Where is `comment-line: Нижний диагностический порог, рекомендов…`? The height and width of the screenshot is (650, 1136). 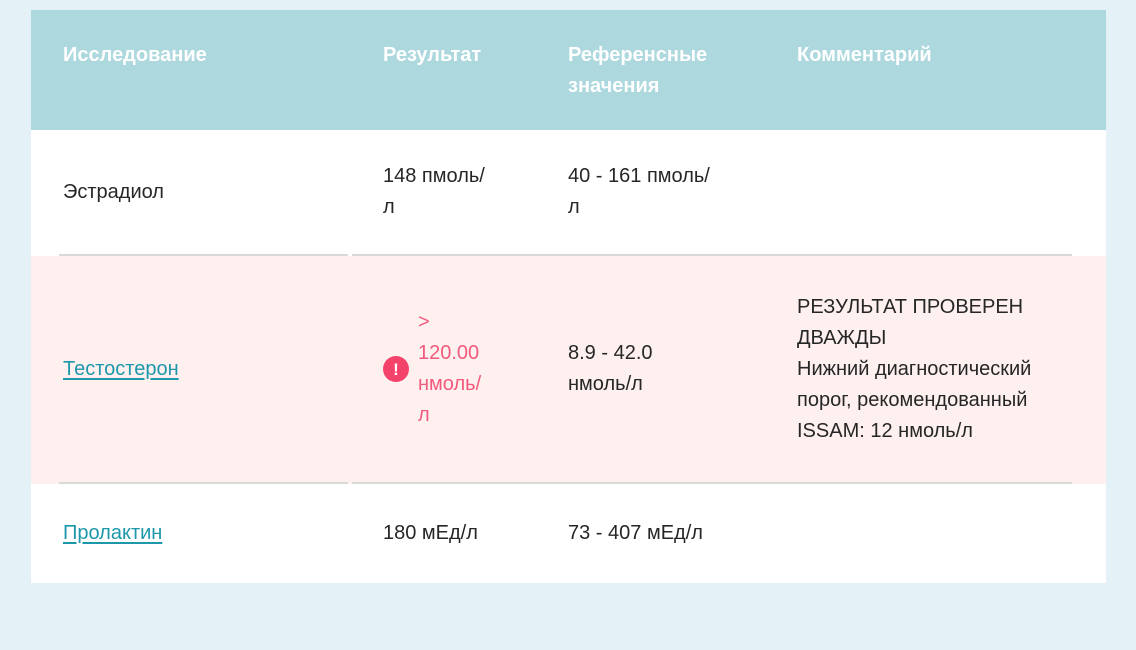
comment-line: Нижний диагностический порог, рекомендов… is located at coordinates (914, 399).